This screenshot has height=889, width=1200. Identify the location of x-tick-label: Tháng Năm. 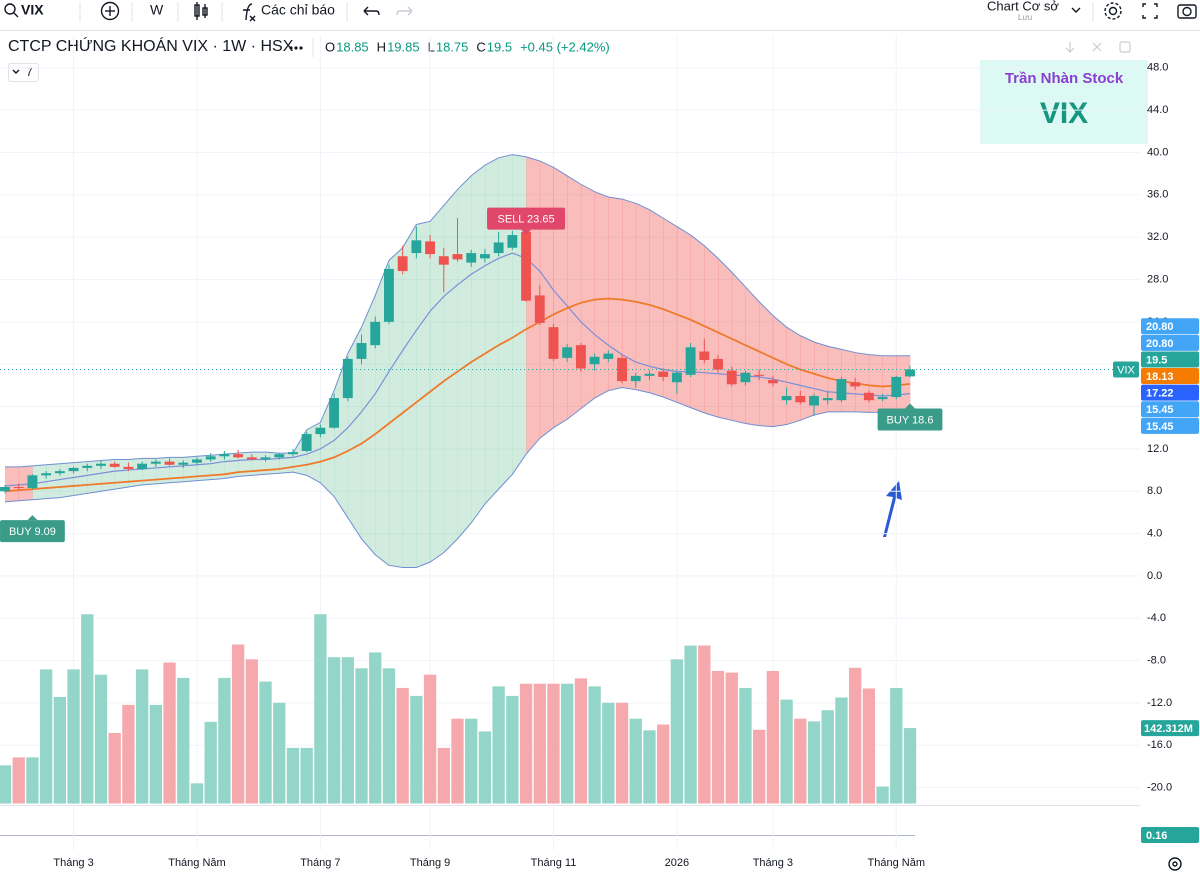
(896, 863).